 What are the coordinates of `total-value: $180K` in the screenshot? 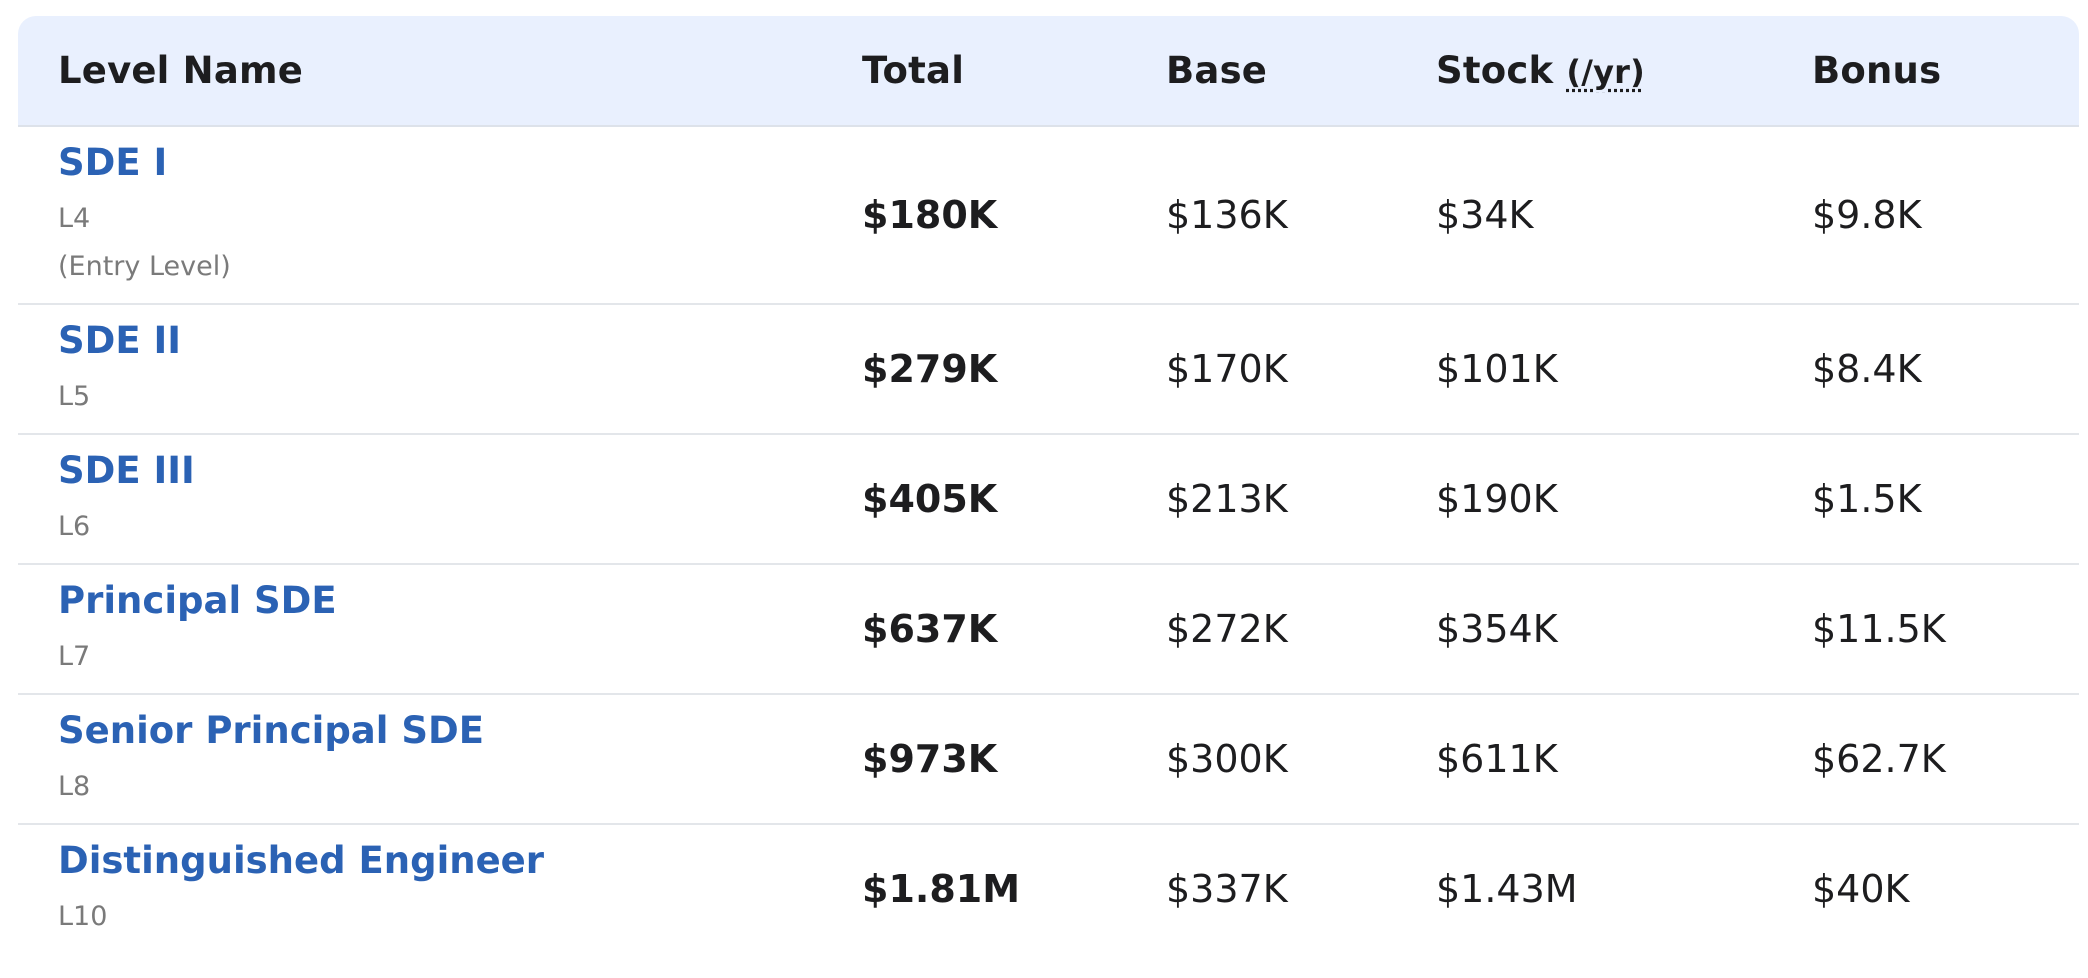 It's located at (930, 215).